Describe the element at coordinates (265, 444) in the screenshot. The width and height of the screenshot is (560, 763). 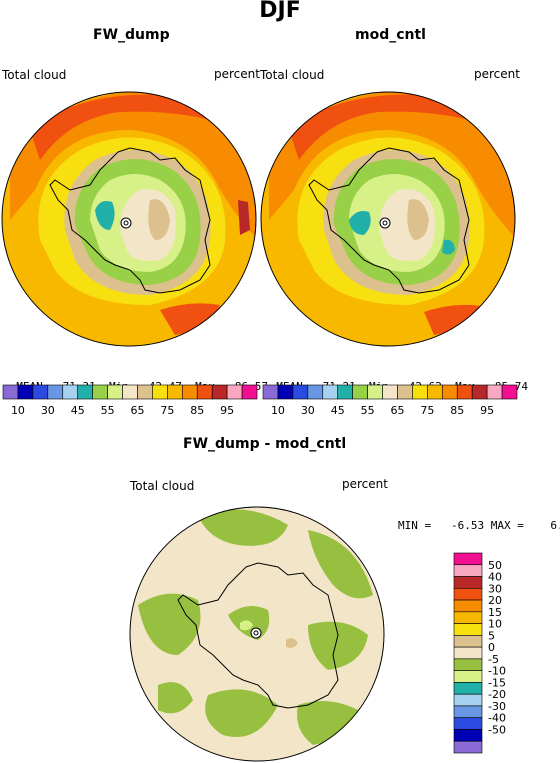
I see `diff-panel-title: FW_dump - mod_cntl` at that location.